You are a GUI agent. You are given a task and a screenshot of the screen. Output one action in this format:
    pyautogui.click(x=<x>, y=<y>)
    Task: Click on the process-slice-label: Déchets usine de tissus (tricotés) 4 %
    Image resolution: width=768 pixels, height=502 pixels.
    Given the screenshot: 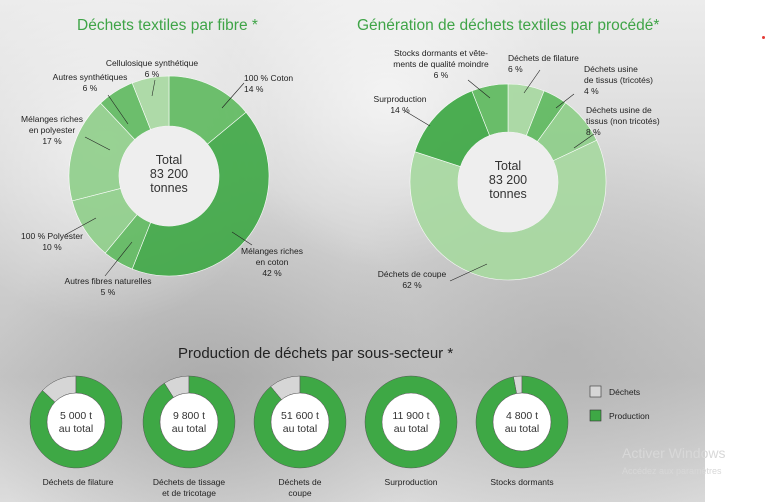 What is the action you would take?
    pyautogui.click(x=618, y=80)
    